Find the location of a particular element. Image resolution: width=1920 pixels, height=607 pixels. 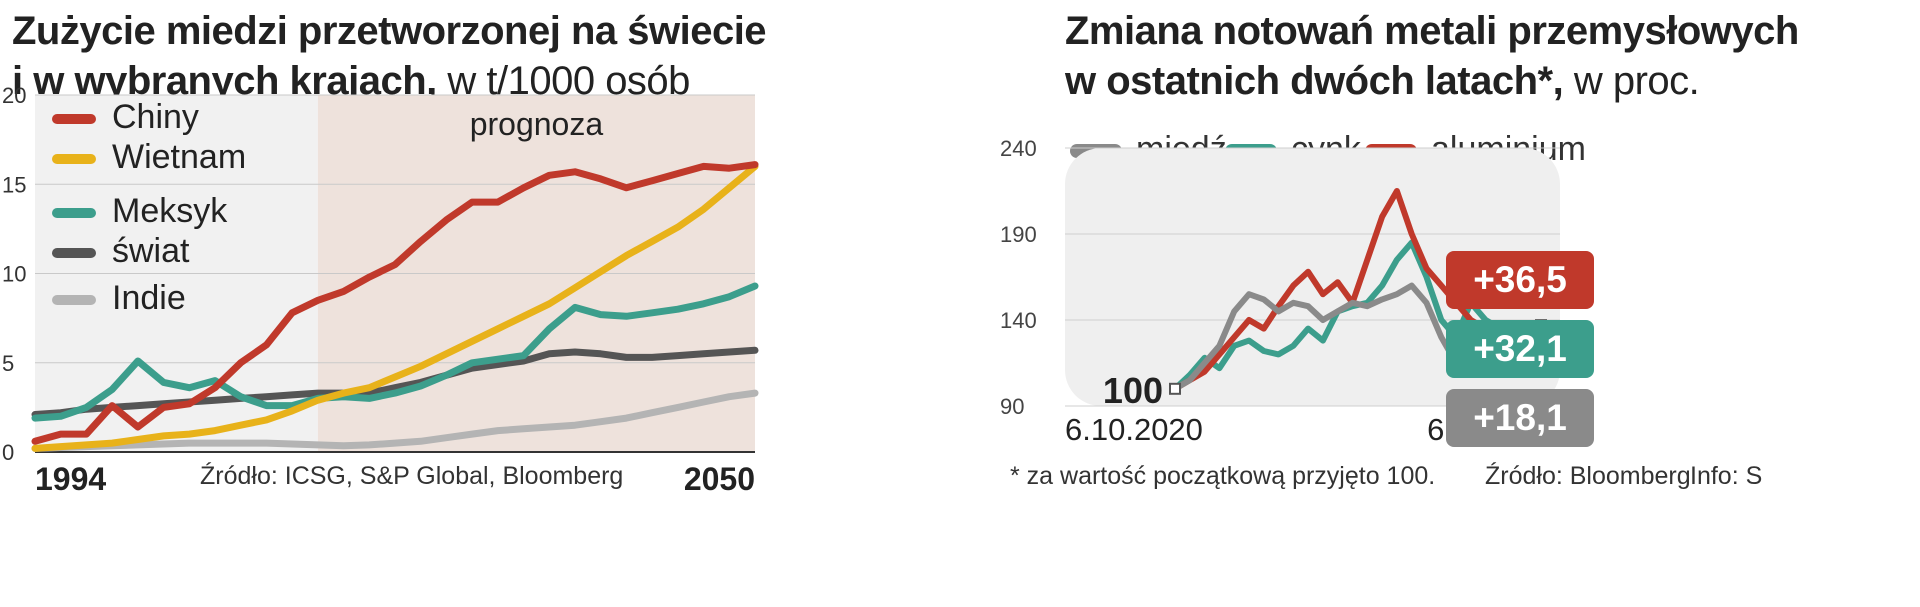

legend-item-swiat: świat is located at coordinates (120, 251).